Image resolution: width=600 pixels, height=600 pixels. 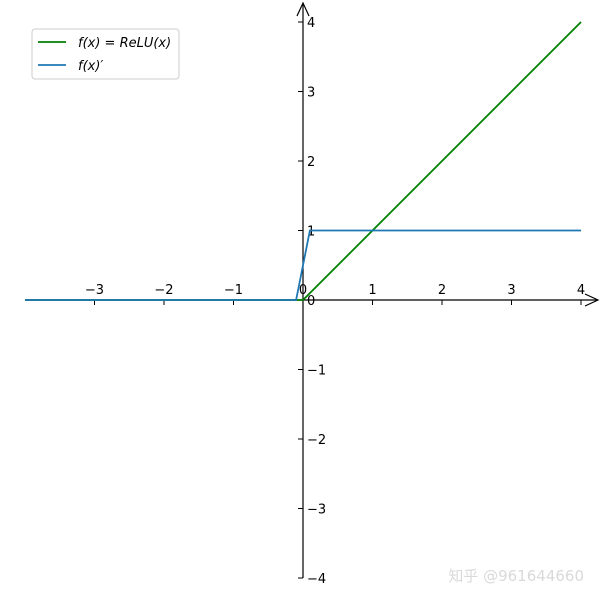 What do you see at coordinates (316, 579) in the screenshot?
I see `y-tick-label: −4` at bounding box center [316, 579].